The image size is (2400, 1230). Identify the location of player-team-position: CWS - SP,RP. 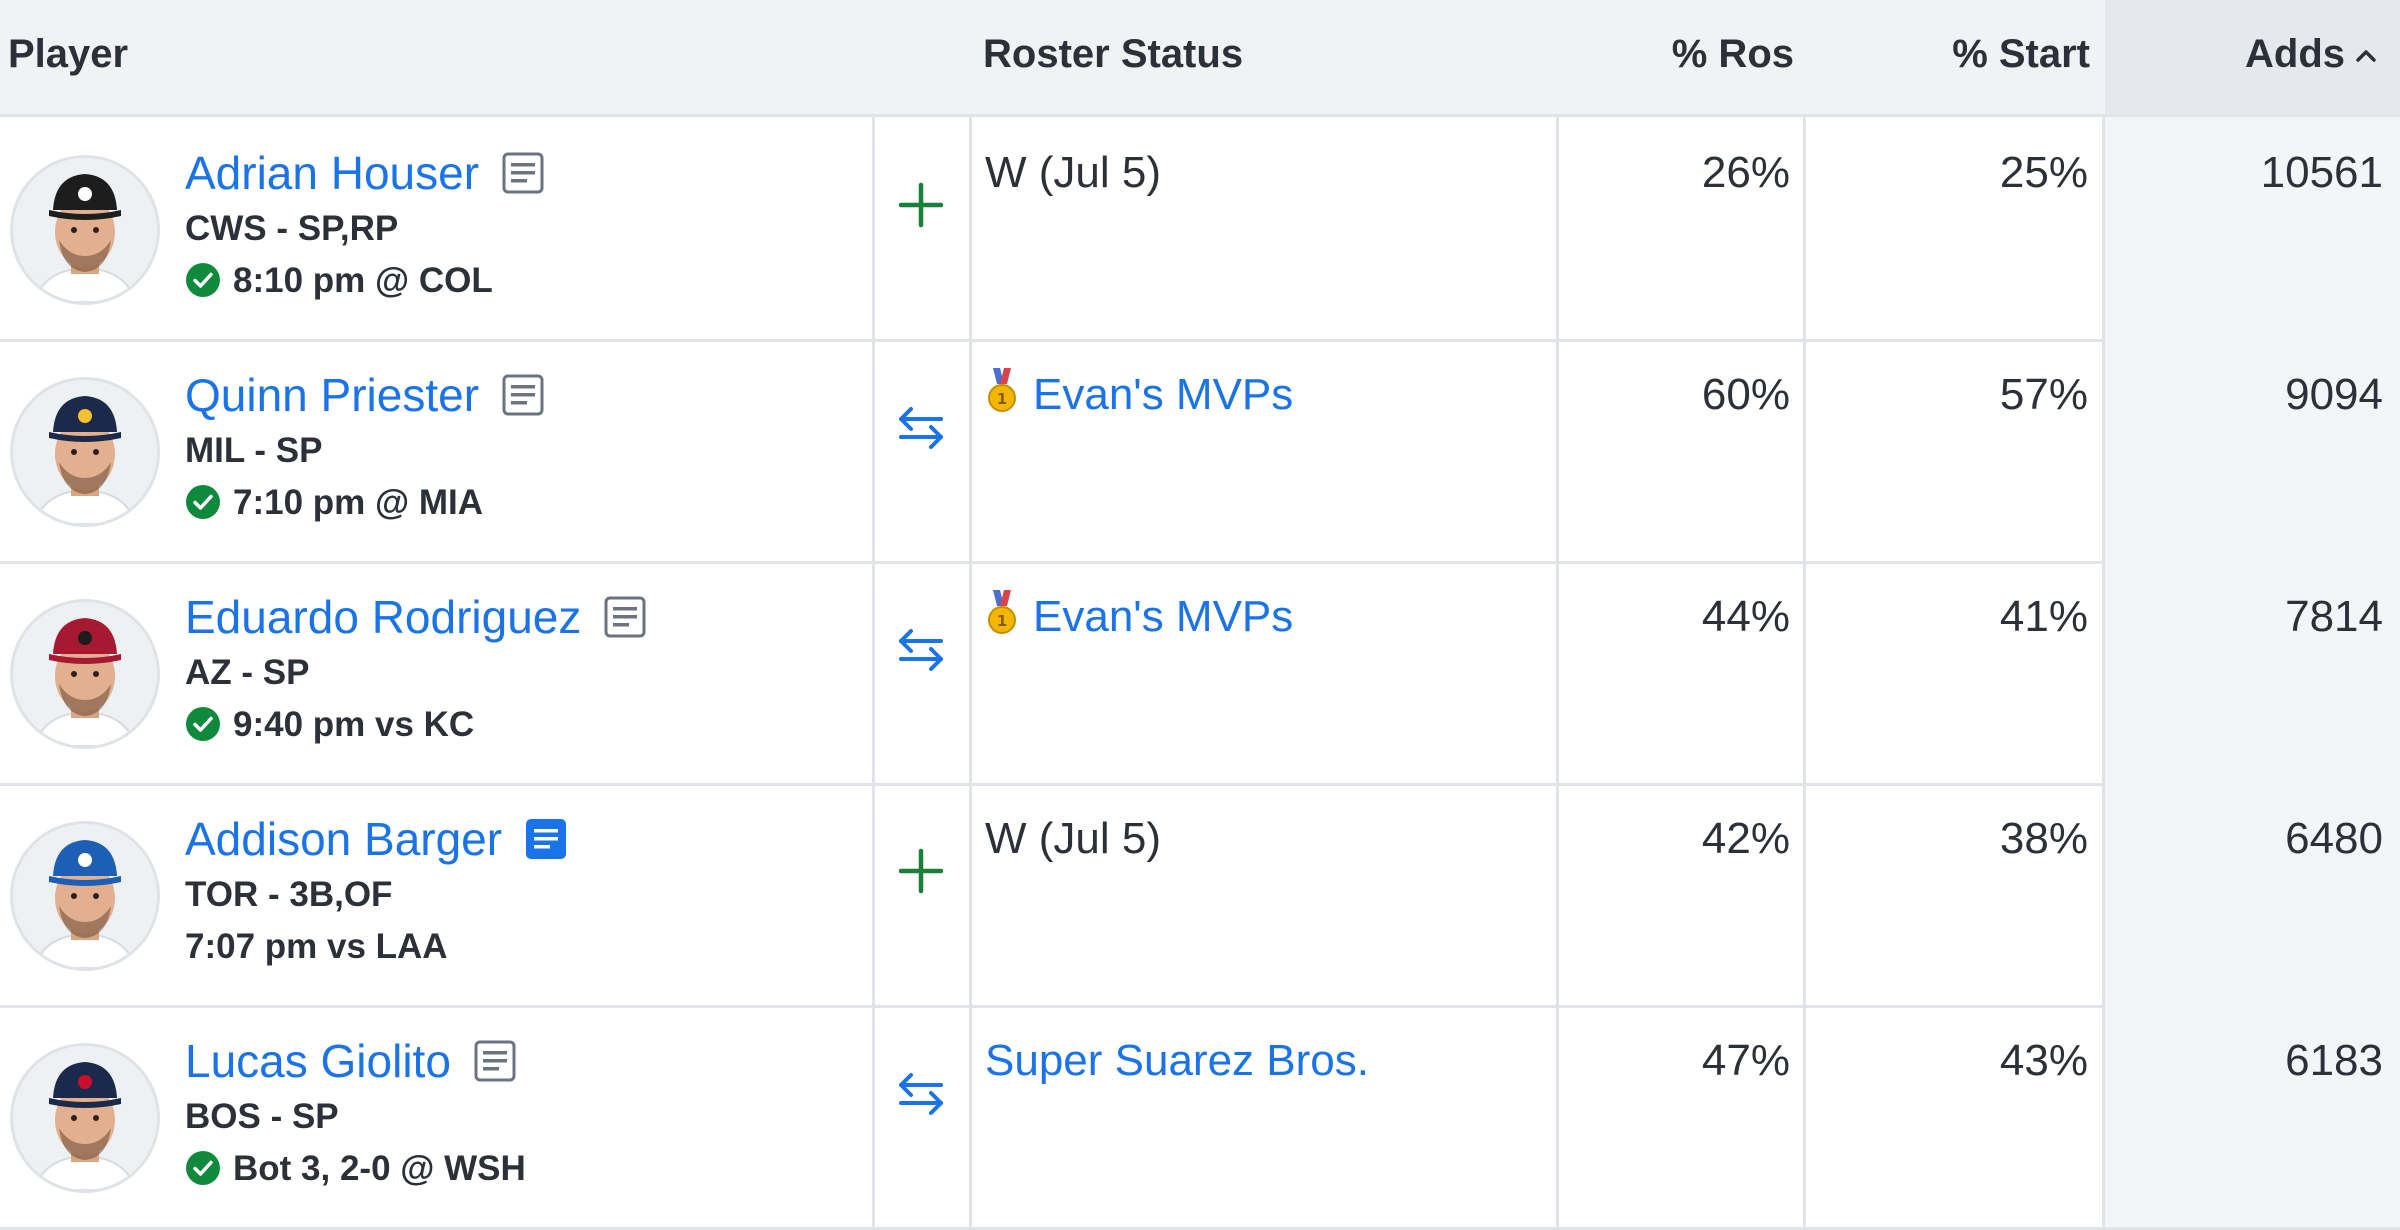
(292, 228).